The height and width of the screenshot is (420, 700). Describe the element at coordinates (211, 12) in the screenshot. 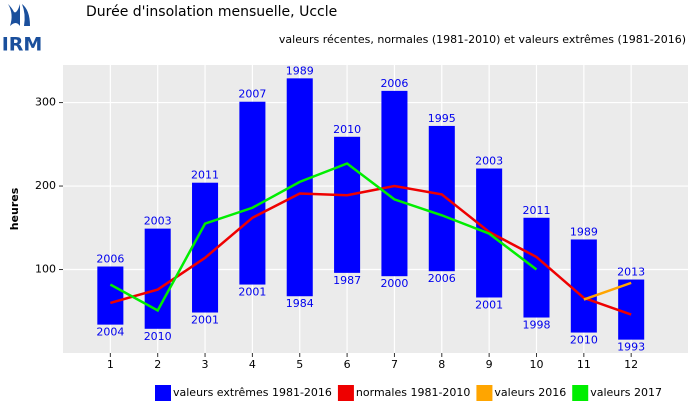

I see `chart-title: Durée d'insolation mensuelle, Uccle` at that location.